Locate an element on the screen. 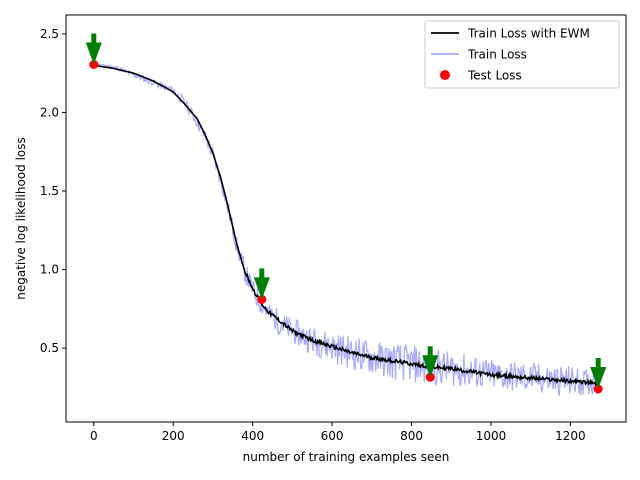 The image size is (640, 480). legend-box is located at coordinates (522, 54).